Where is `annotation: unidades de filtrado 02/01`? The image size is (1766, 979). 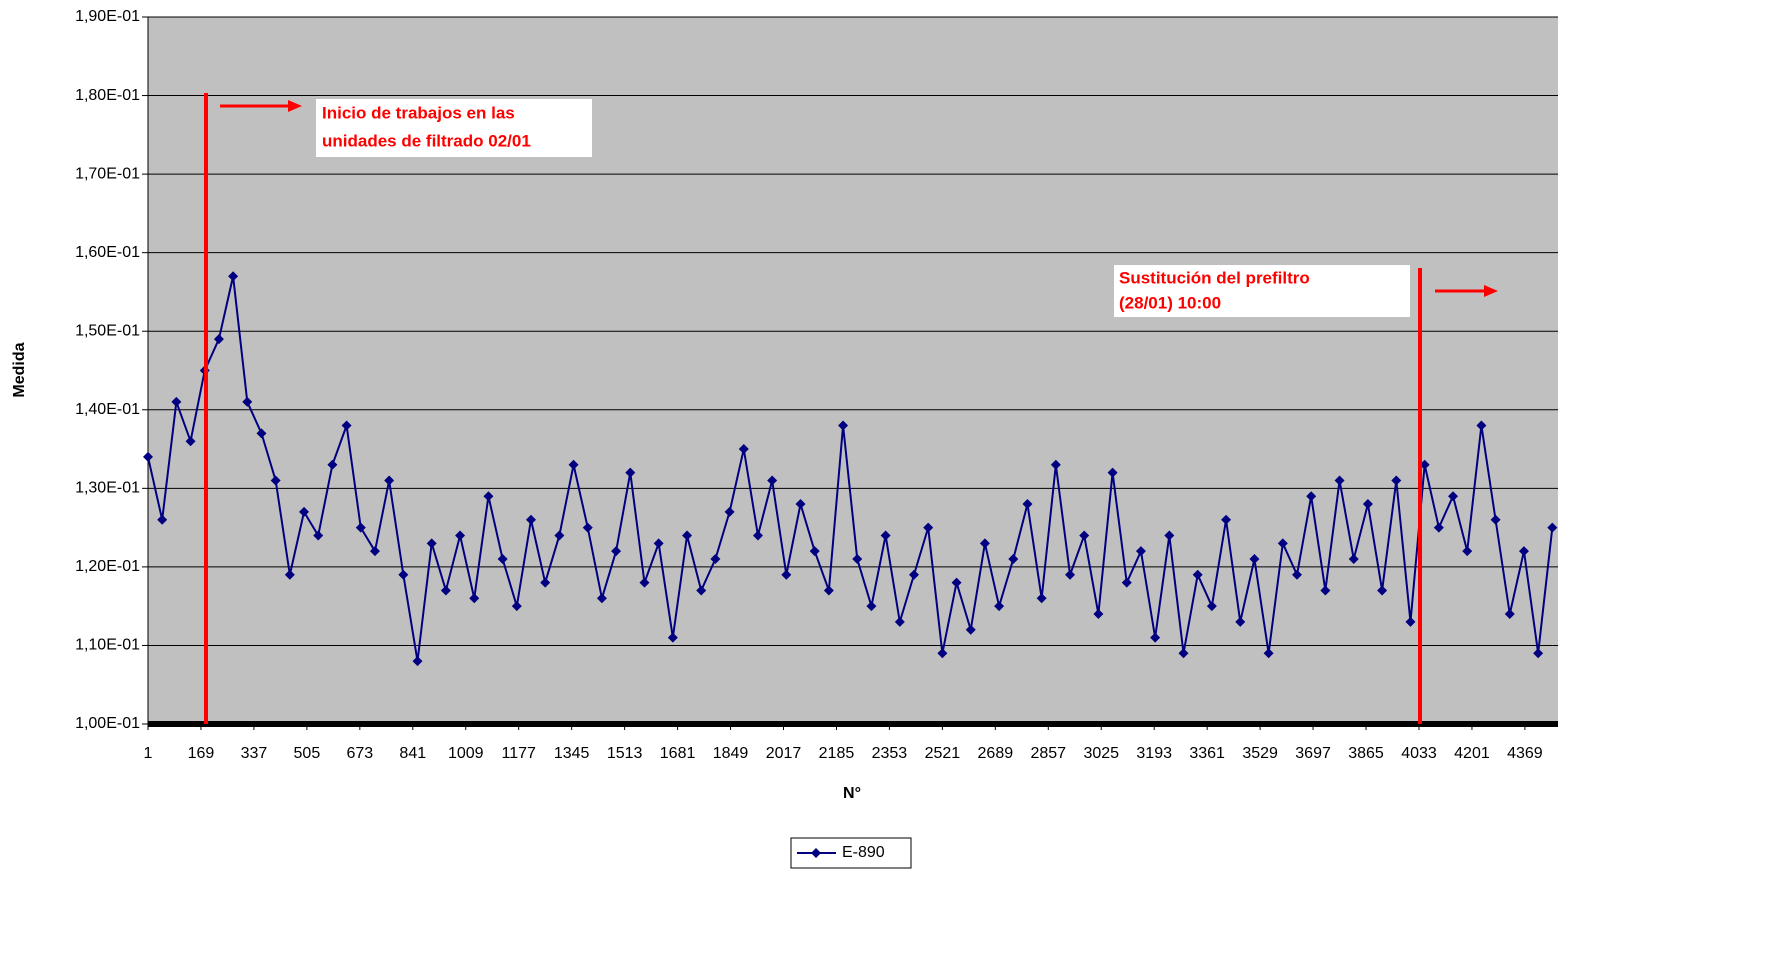
annotation: unidades de filtrado 02/01 is located at coordinates (426, 140).